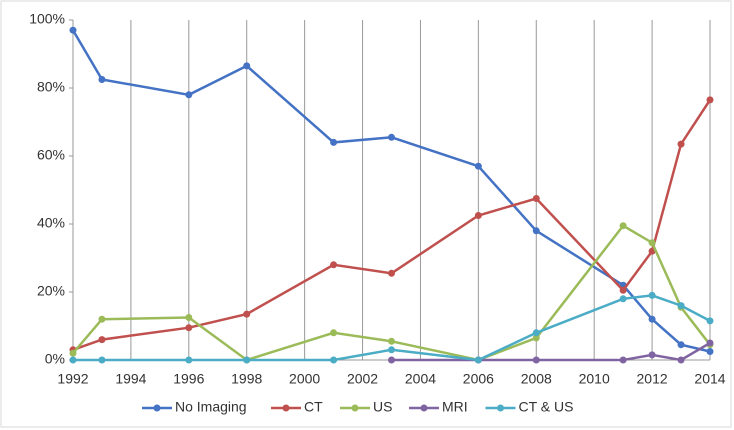 The image size is (734, 430). I want to click on x-tick-label: 1998, so click(246, 379).